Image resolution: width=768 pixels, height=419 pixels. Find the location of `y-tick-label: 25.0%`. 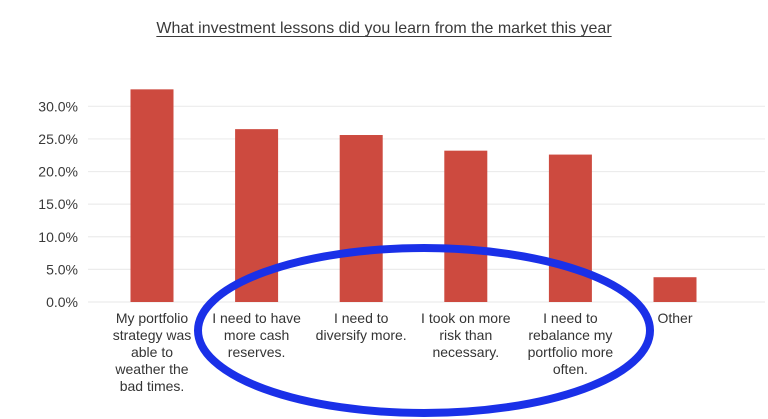

y-tick-label: 25.0% is located at coordinates (58, 139).